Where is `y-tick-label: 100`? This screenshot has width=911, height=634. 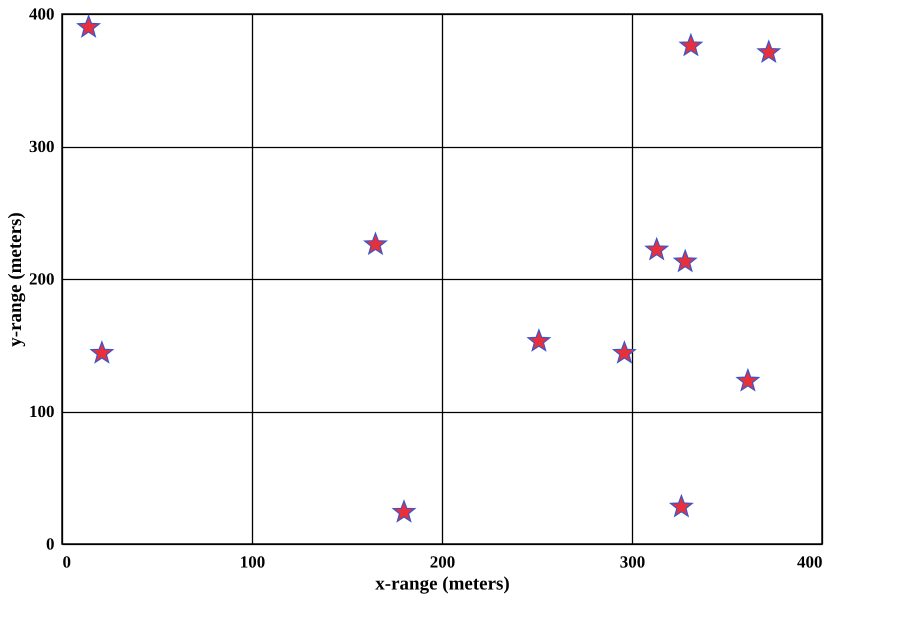
y-tick-label: 100 is located at coordinates (41, 411).